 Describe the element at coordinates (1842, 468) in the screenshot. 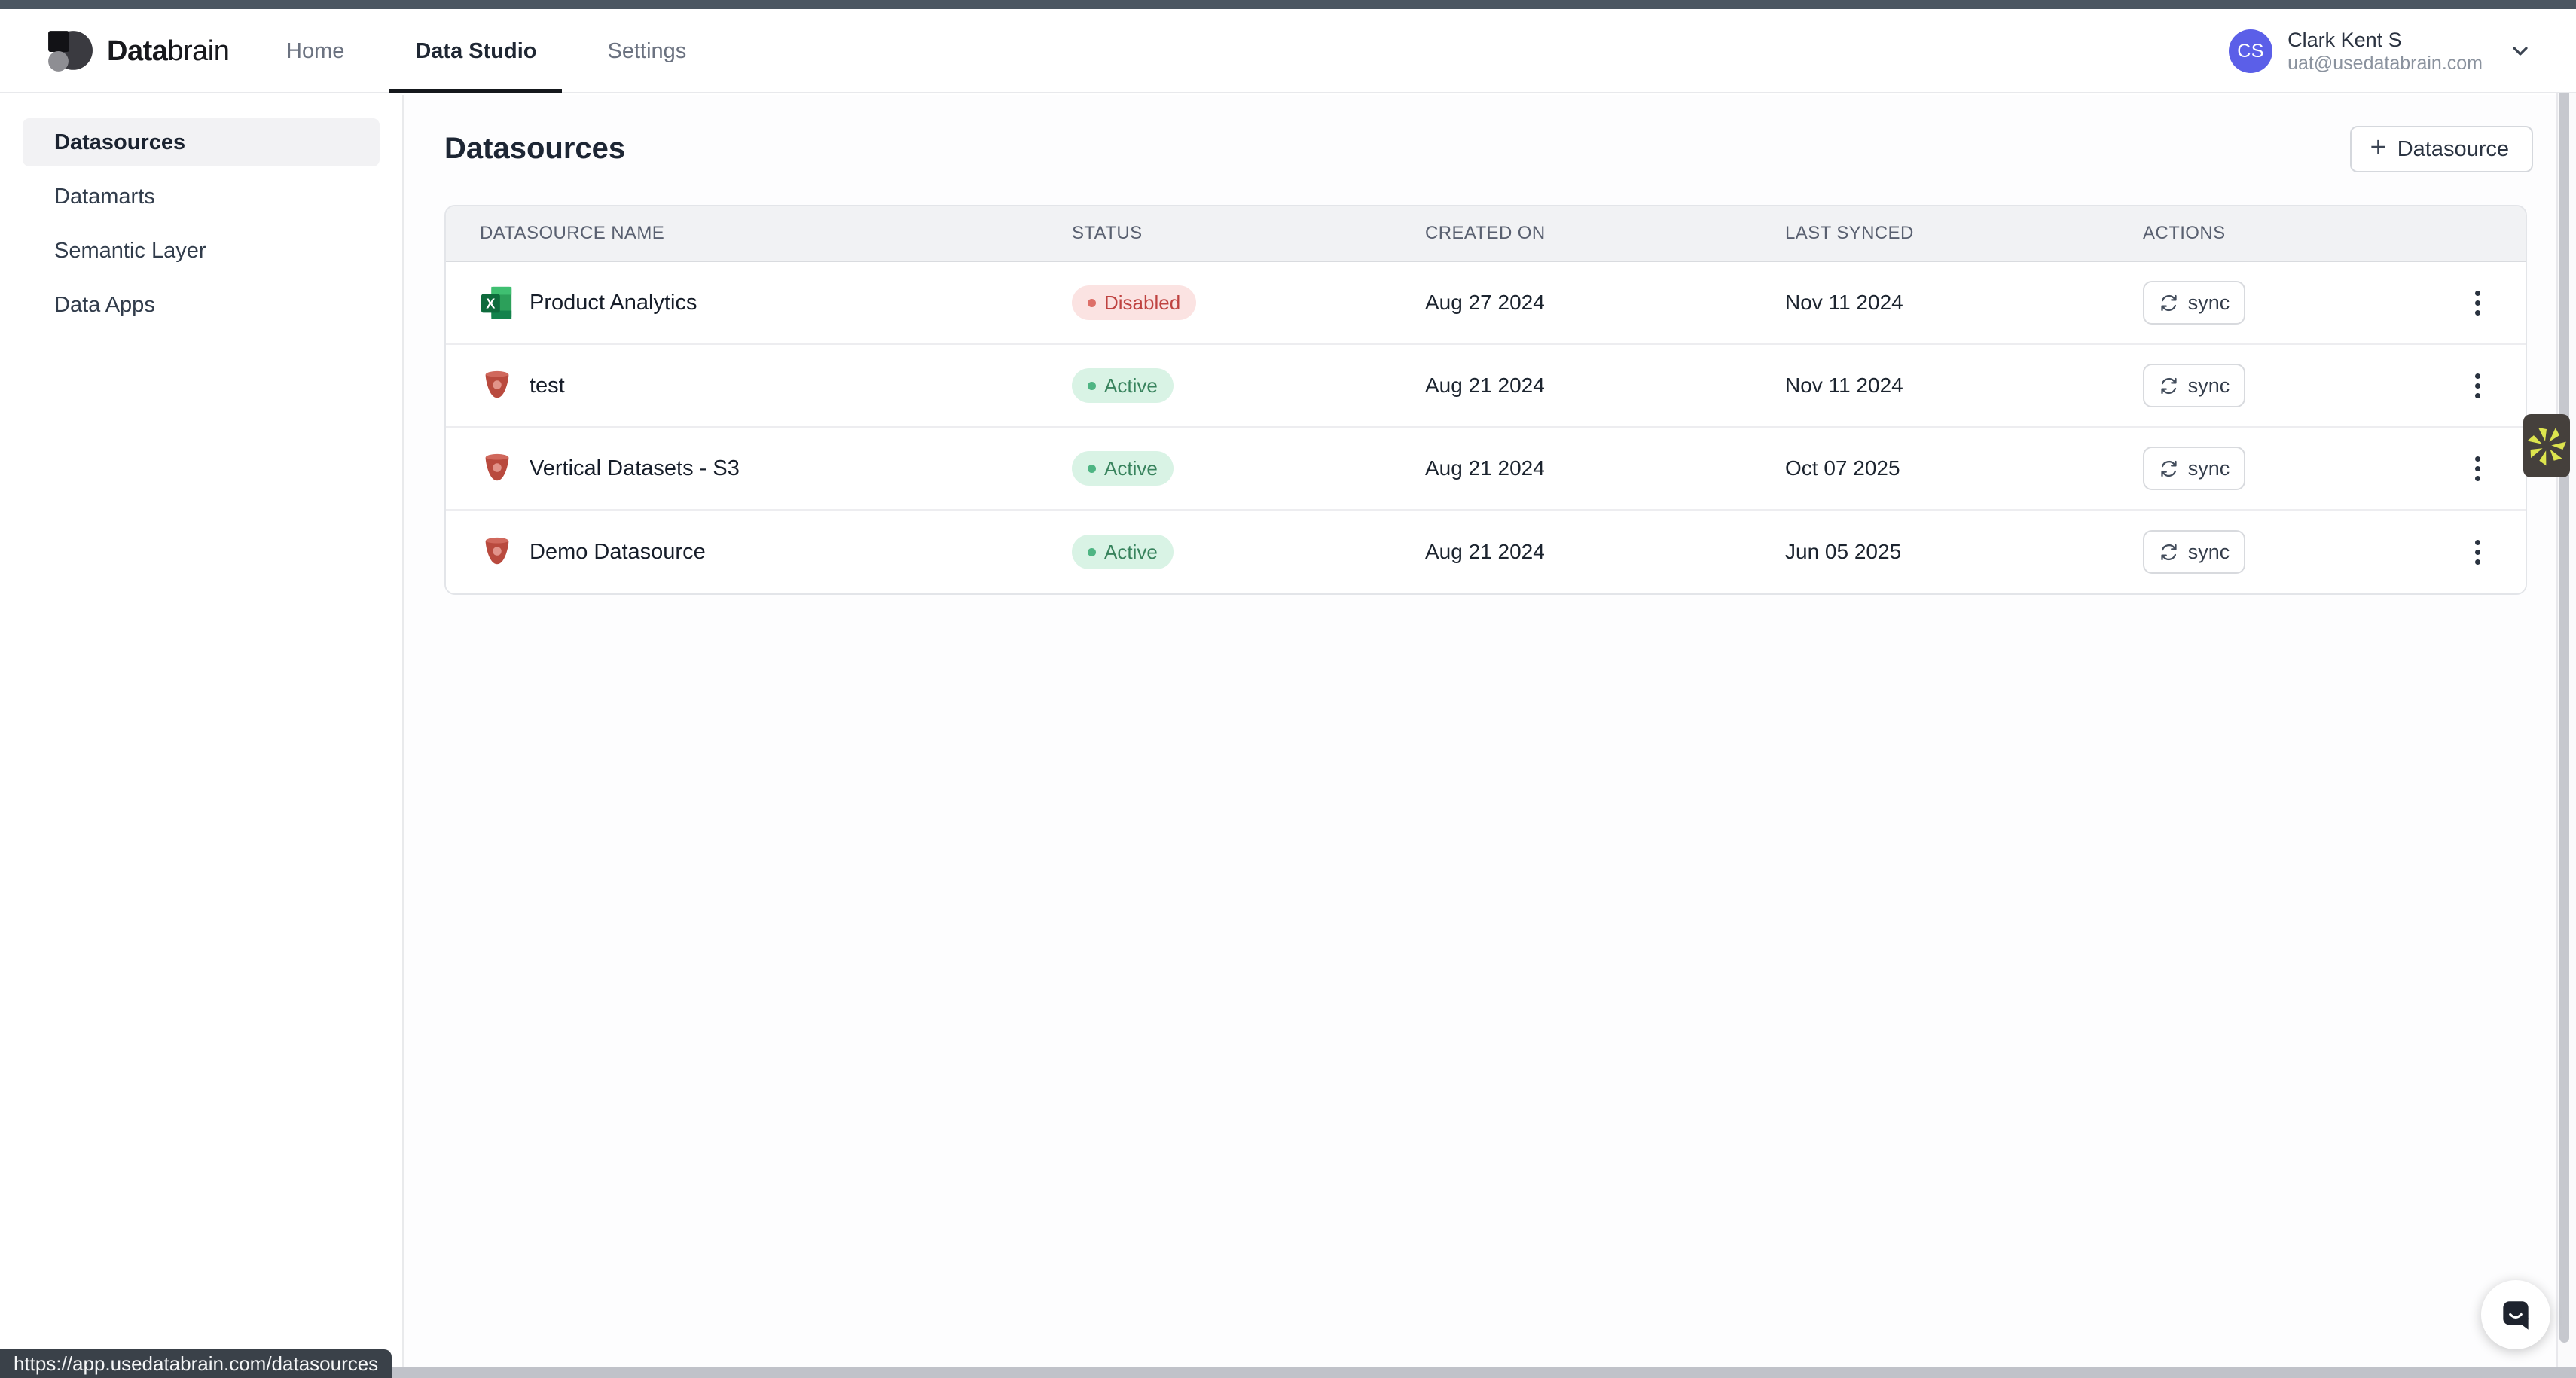

I see `last-synced-value: Oct 07 2025` at that location.